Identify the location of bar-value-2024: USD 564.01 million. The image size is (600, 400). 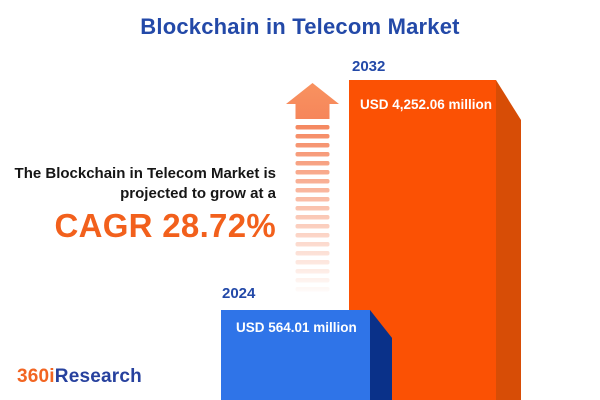
(296, 327).